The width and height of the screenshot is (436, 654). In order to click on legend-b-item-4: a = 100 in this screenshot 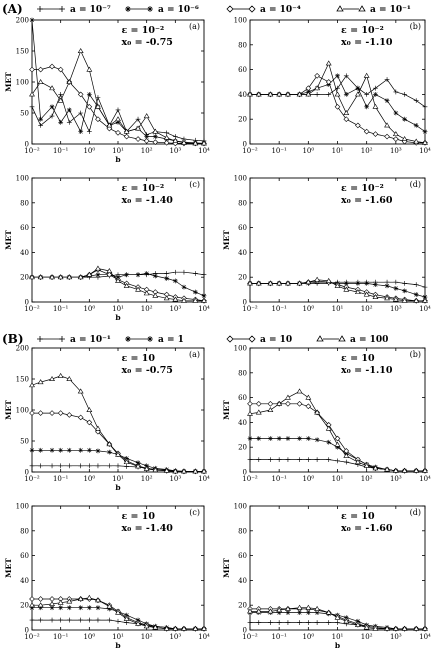, I will do `click(369, 340)`.